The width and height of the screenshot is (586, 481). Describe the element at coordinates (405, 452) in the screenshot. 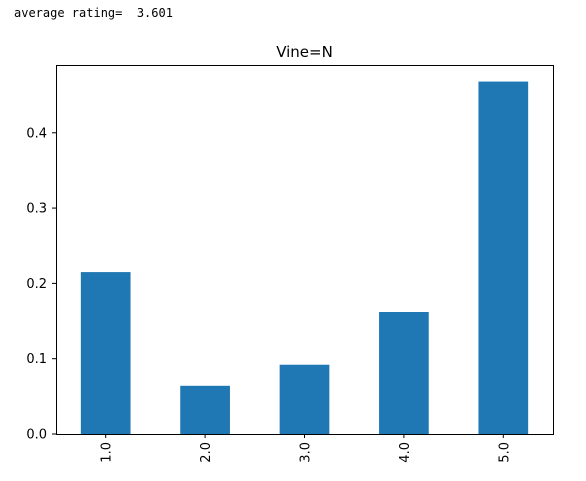

I see `x-tick-label: 4.0` at that location.